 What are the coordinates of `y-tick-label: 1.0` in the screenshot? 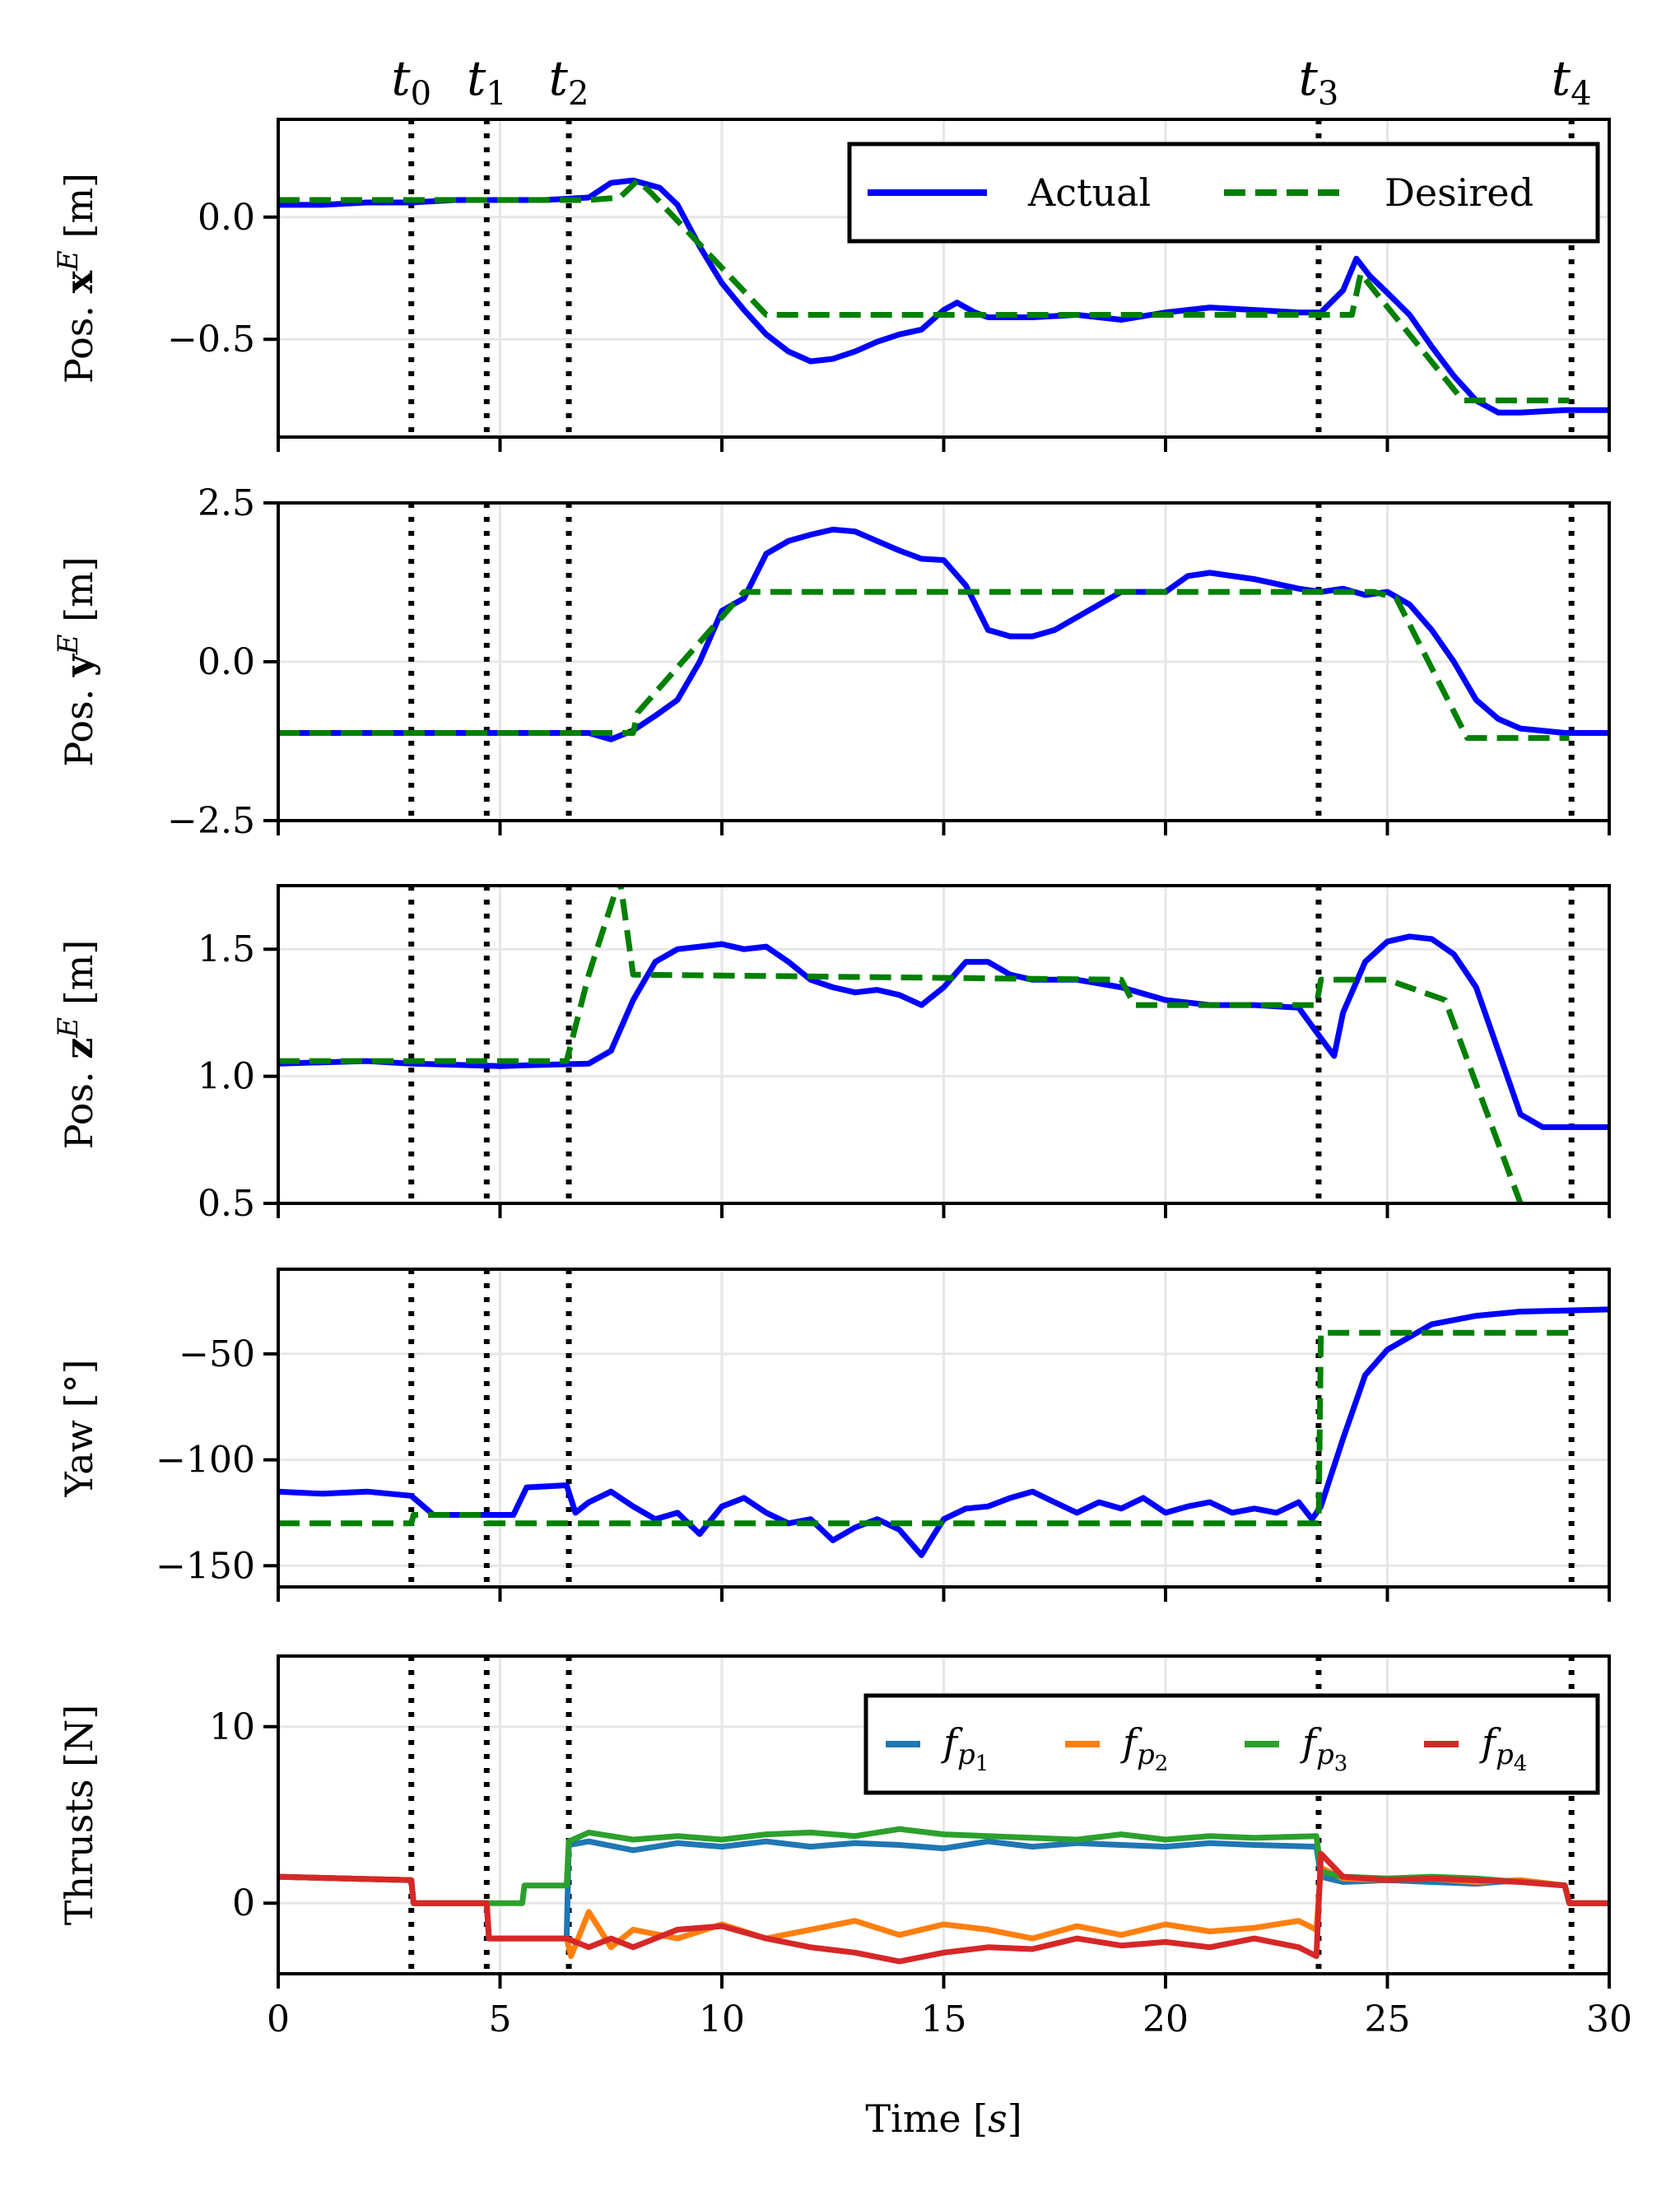 It's located at (226, 1077).